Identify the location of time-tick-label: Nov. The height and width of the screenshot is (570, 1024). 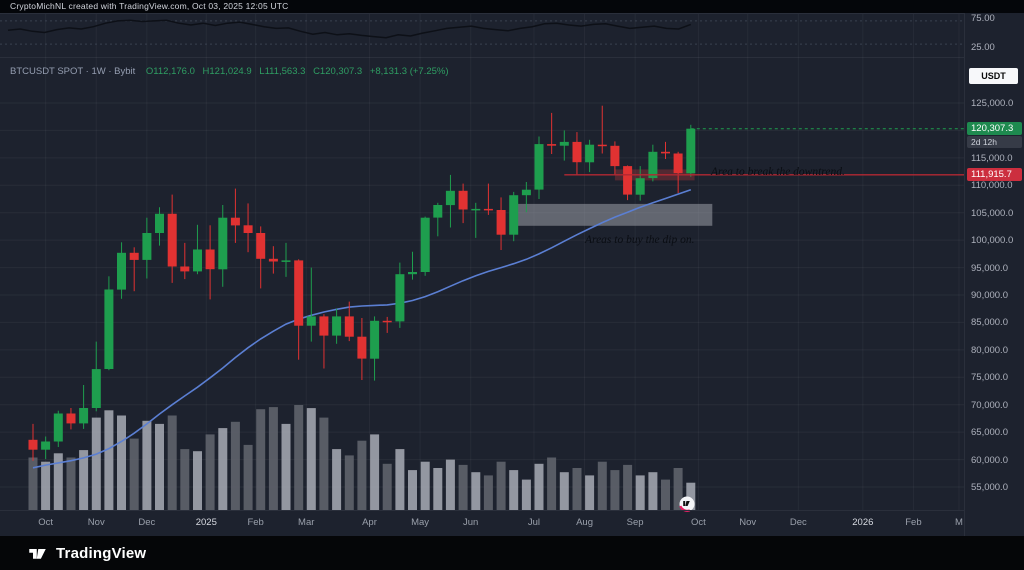
(748, 522).